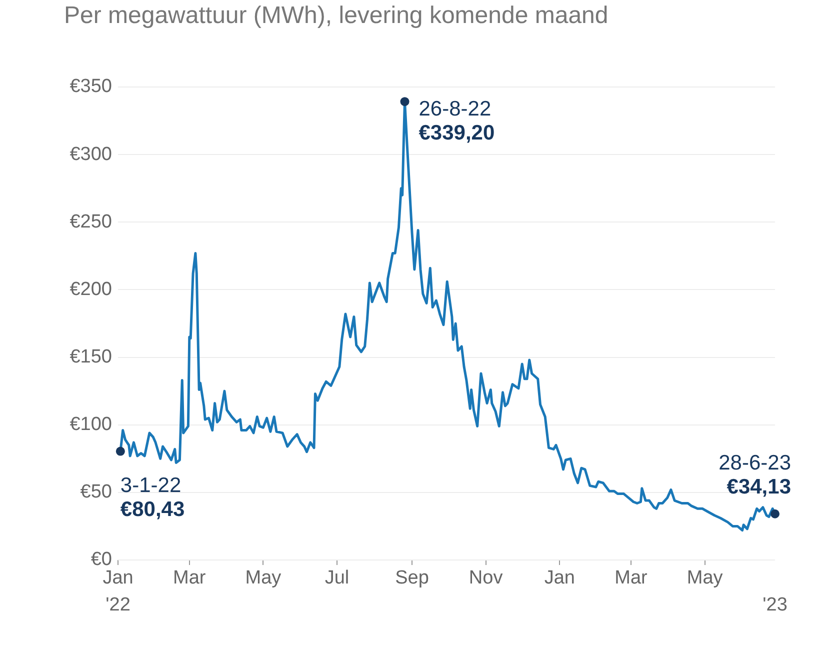 Image resolution: width=830 pixels, height=648 pixels. What do you see at coordinates (91, 154) in the screenshot?
I see `y-tick-label: €300` at bounding box center [91, 154].